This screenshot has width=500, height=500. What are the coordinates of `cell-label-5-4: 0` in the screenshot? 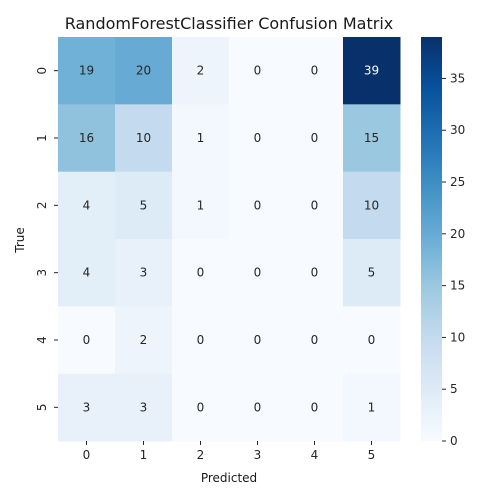 It's located at (315, 407).